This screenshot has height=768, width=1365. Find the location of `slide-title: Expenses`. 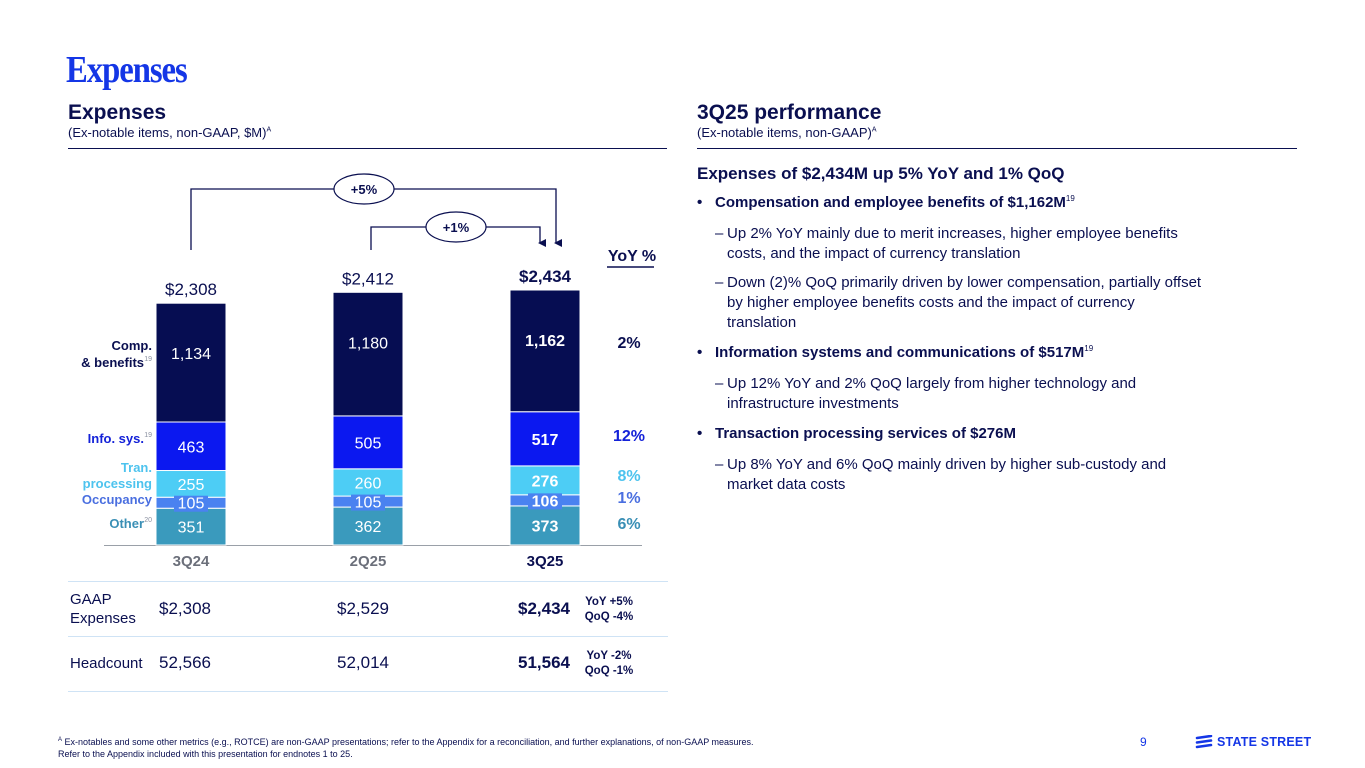

slide-title: Expenses is located at coordinates (127, 70).